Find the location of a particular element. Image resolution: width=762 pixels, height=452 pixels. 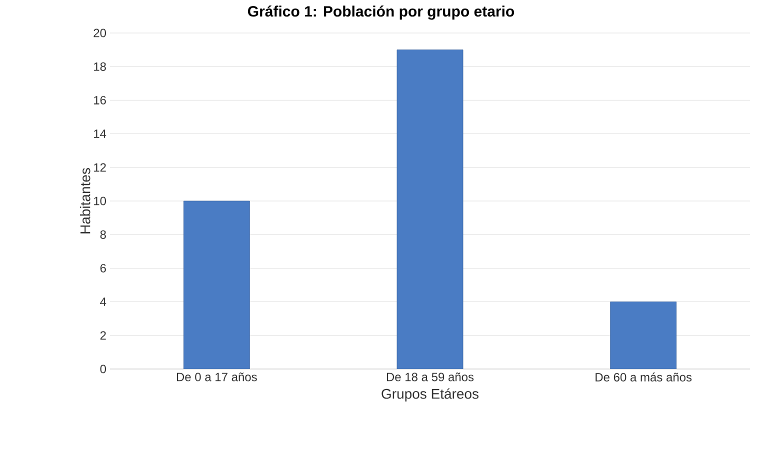

y-tick-label: 6 is located at coordinates (103, 268).